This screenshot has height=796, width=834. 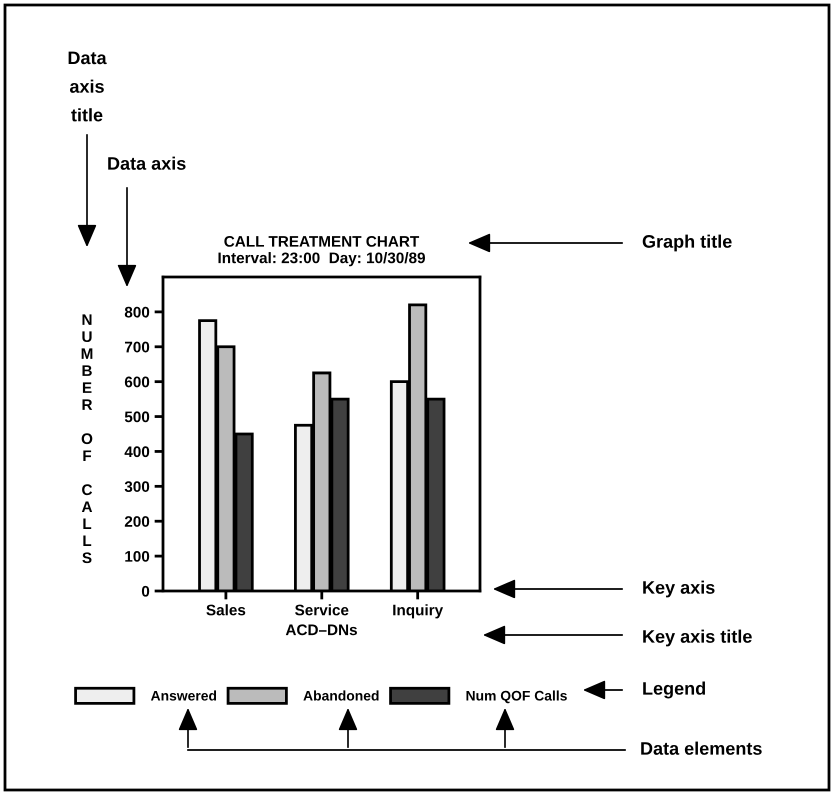 I want to click on chart-title: CALL TREATMENT CHART, so click(x=322, y=241).